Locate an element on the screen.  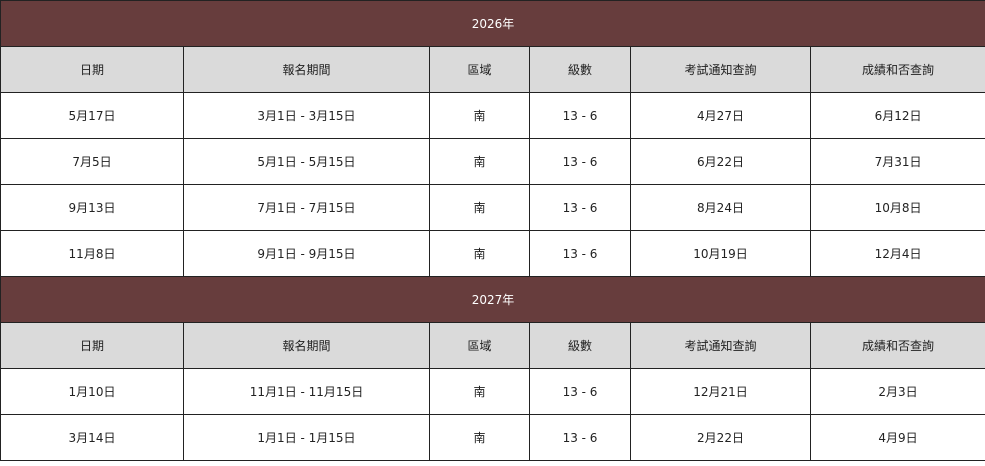
year-band: 2027年 is located at coordinates (492, 299).